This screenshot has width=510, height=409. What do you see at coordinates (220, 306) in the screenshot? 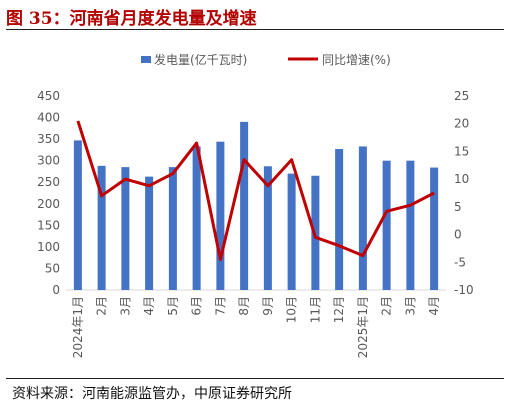
I see `x-tick-label: 7月` at bounding box center [220, 306].